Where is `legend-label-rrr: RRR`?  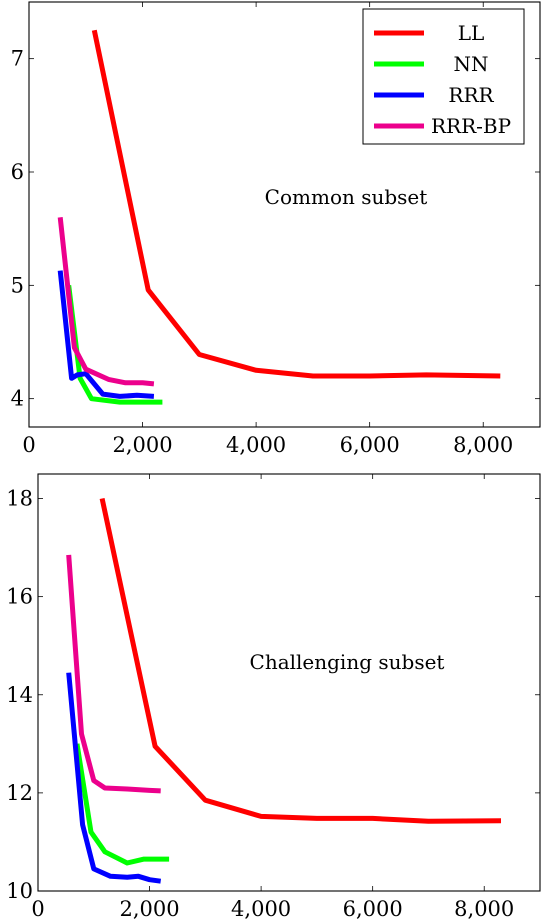 legend-label-rrr: RRR is located at coordinates (471, 95).